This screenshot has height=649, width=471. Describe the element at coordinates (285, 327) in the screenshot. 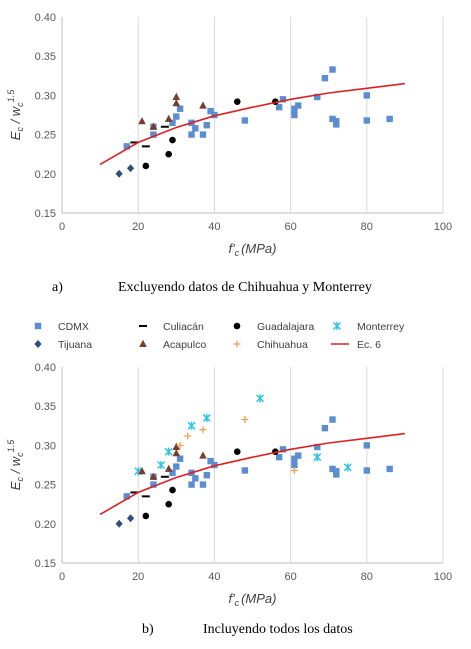

I see `legend-label: Guadalajara` at that location.